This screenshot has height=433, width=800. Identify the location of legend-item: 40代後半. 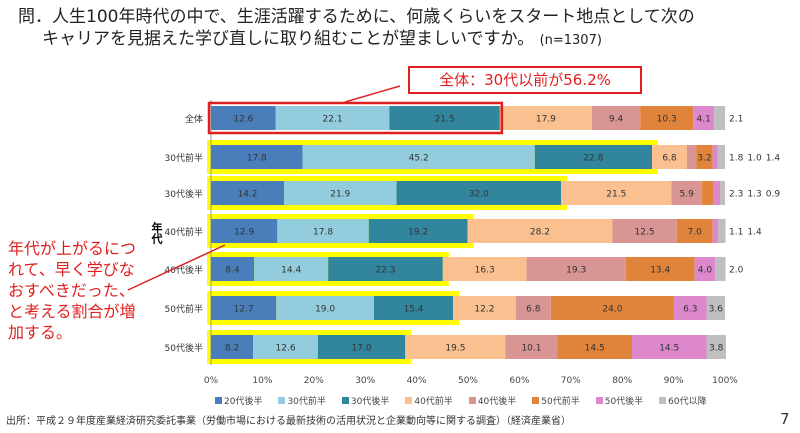
(492, 400).